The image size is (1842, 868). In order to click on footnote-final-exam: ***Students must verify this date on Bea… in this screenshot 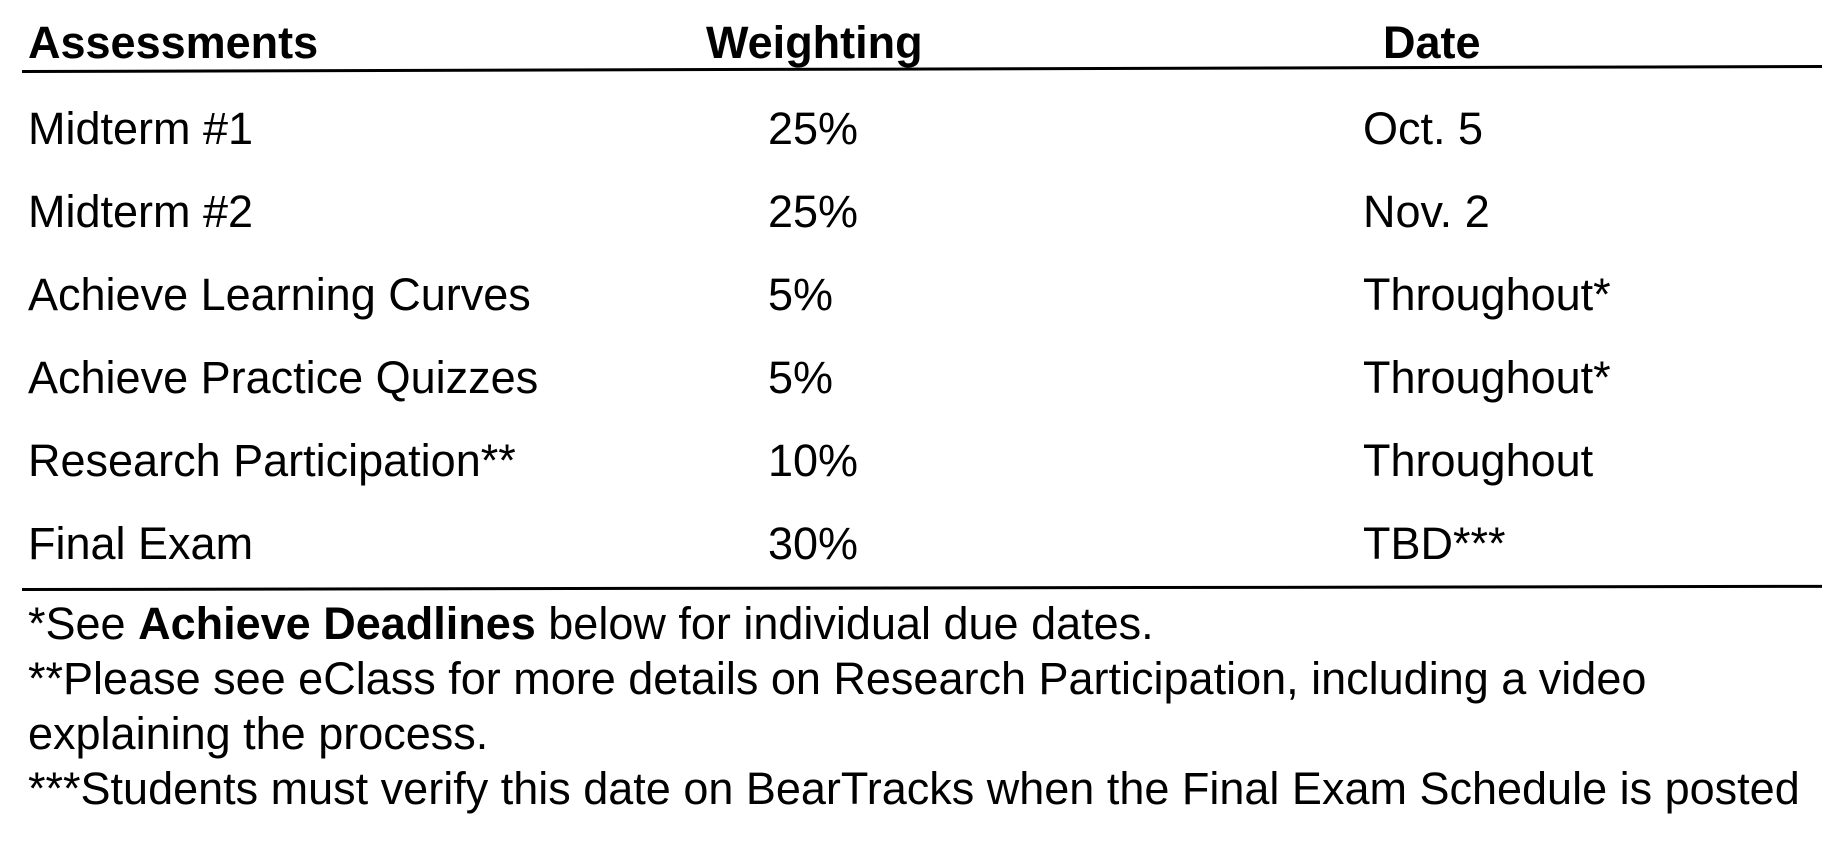, I will do `click(914, 788)`.